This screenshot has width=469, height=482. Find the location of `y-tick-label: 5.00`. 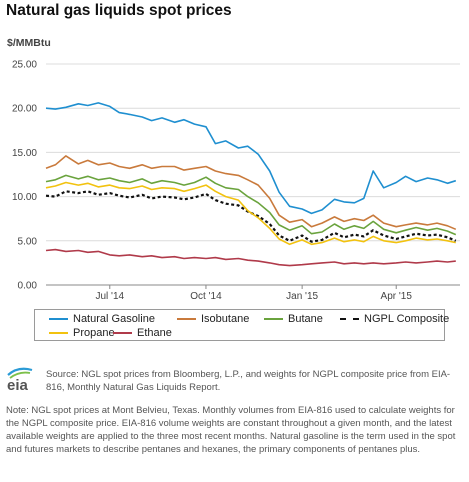

y-tick-label: 5.00 is located at coordinates (28, 241).